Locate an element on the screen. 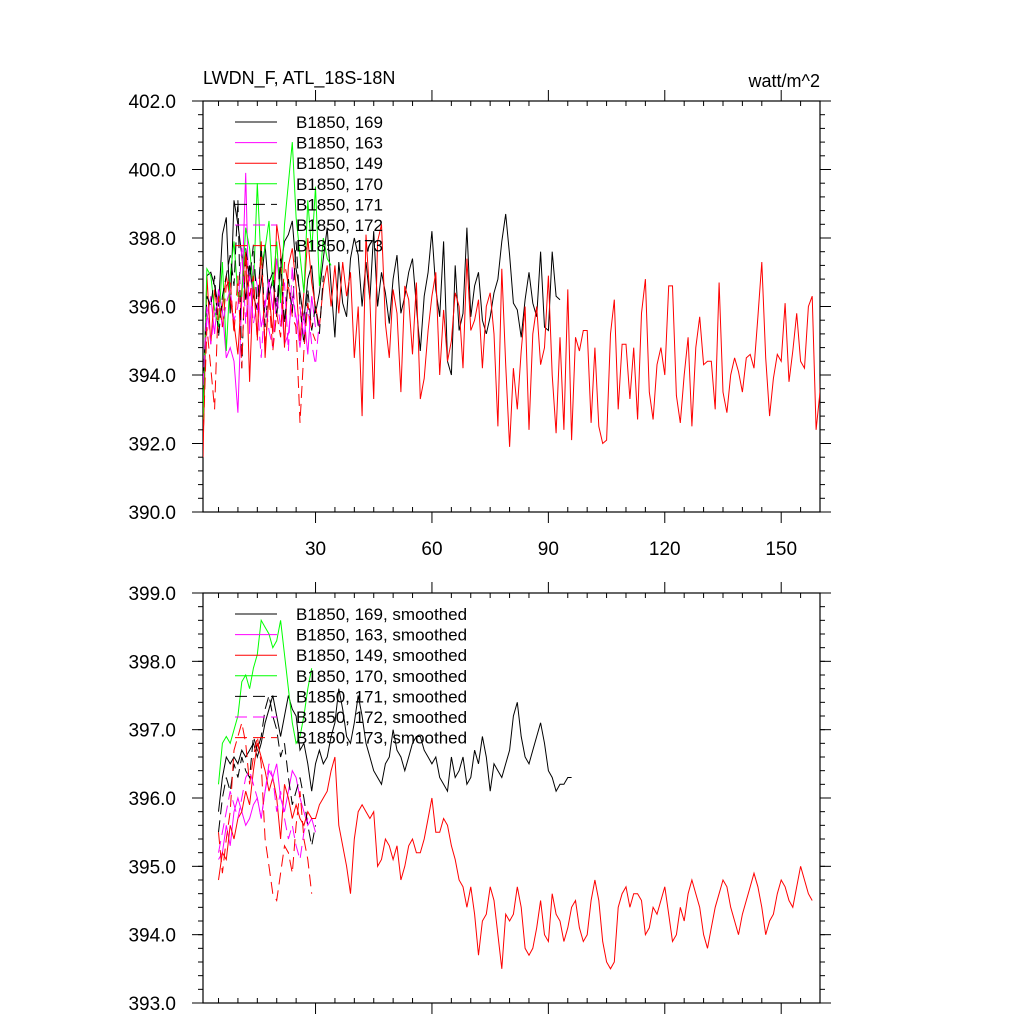 This screenshot has width=1024, height=1024. x-tick-label: 150 is located at coordinates (781, 549).